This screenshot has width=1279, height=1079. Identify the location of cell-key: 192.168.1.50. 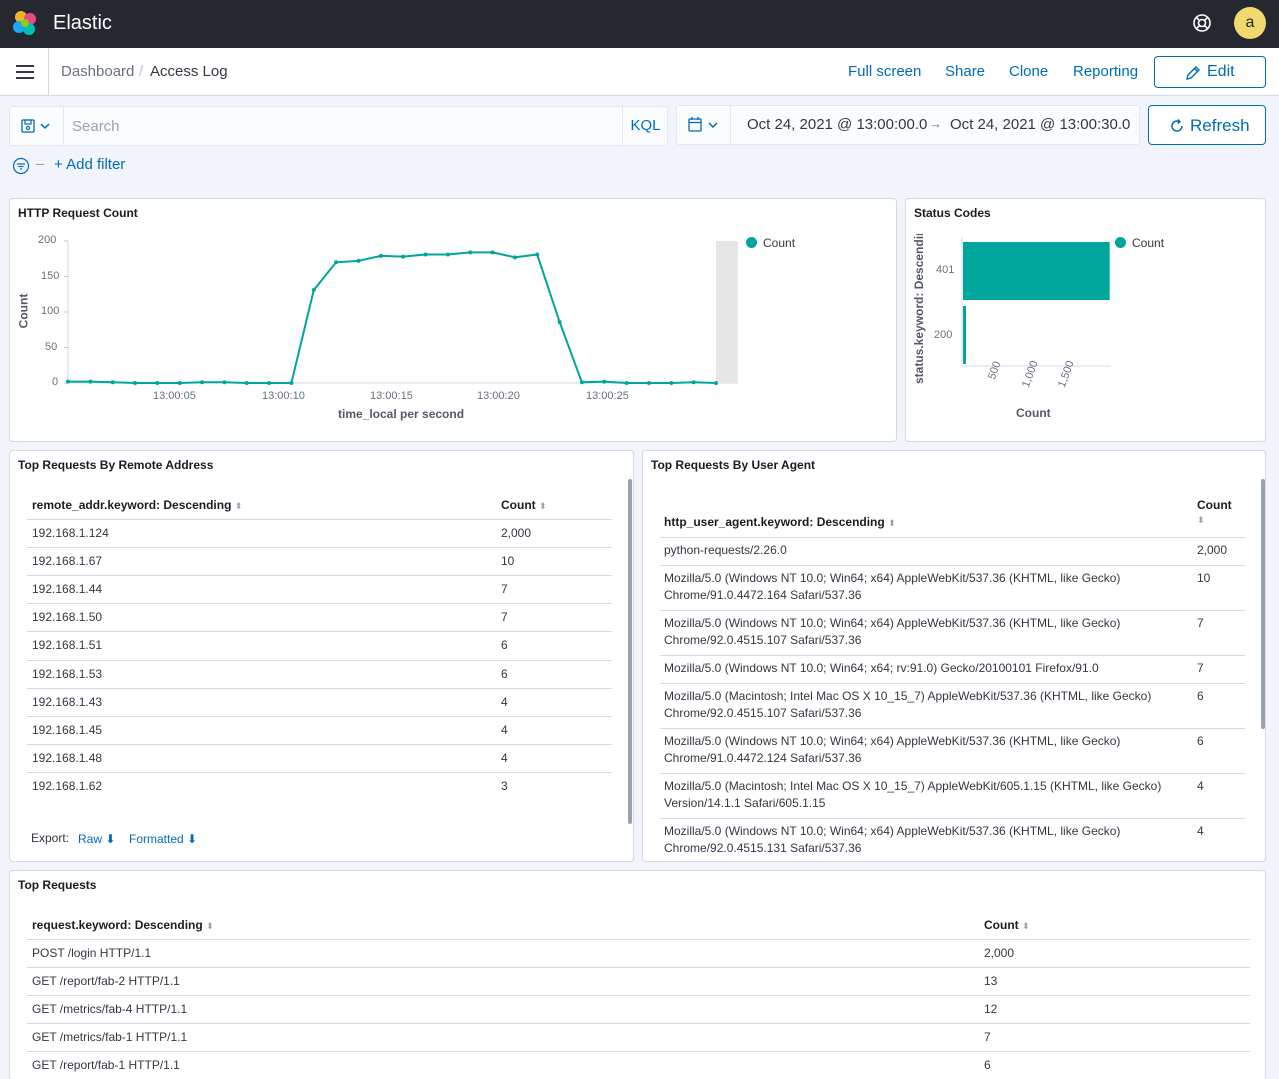
(67, 617).